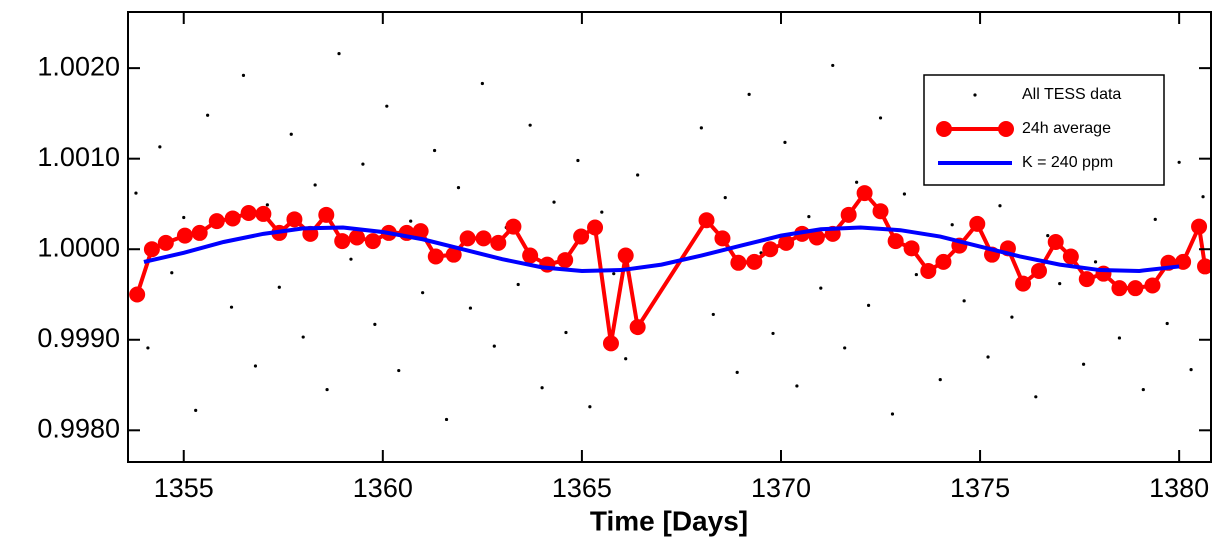  Describe the element at coordinates (1067, 162) in the screenshot. I see `legend-label: K = 240 ppm` at that location.